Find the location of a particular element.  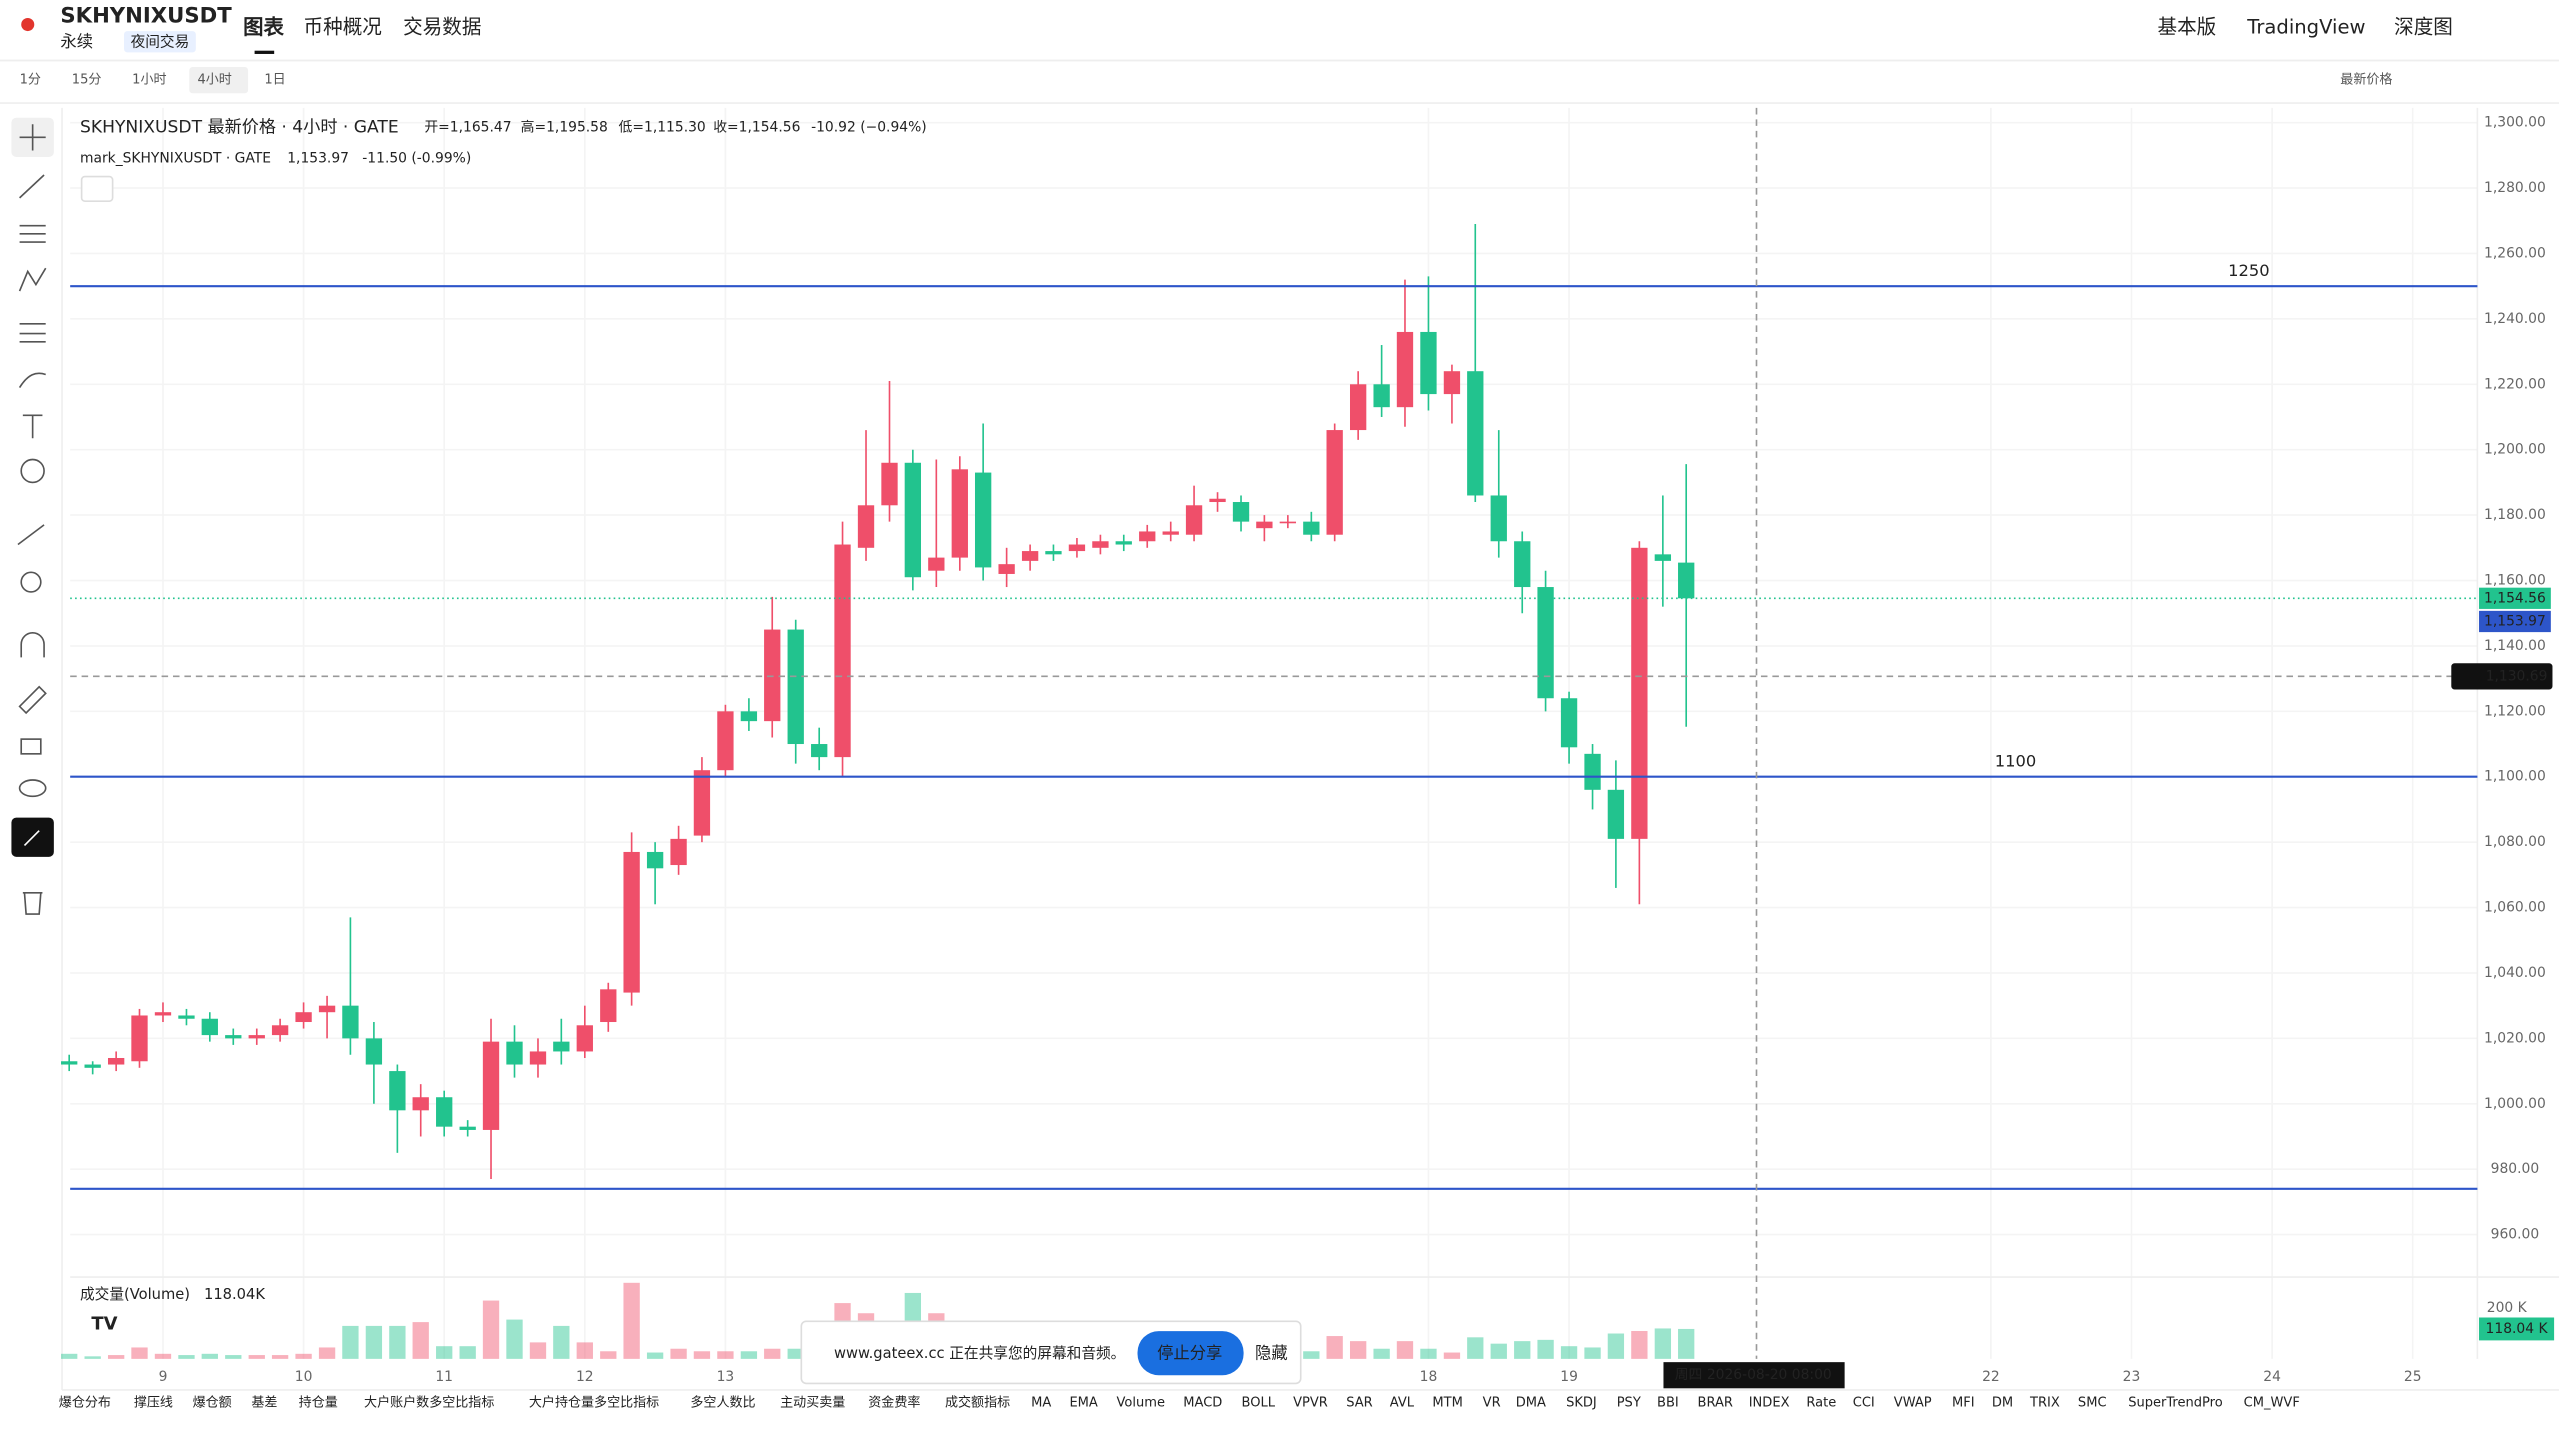

tab: 币种概况 is located at coordinates (343, 26).